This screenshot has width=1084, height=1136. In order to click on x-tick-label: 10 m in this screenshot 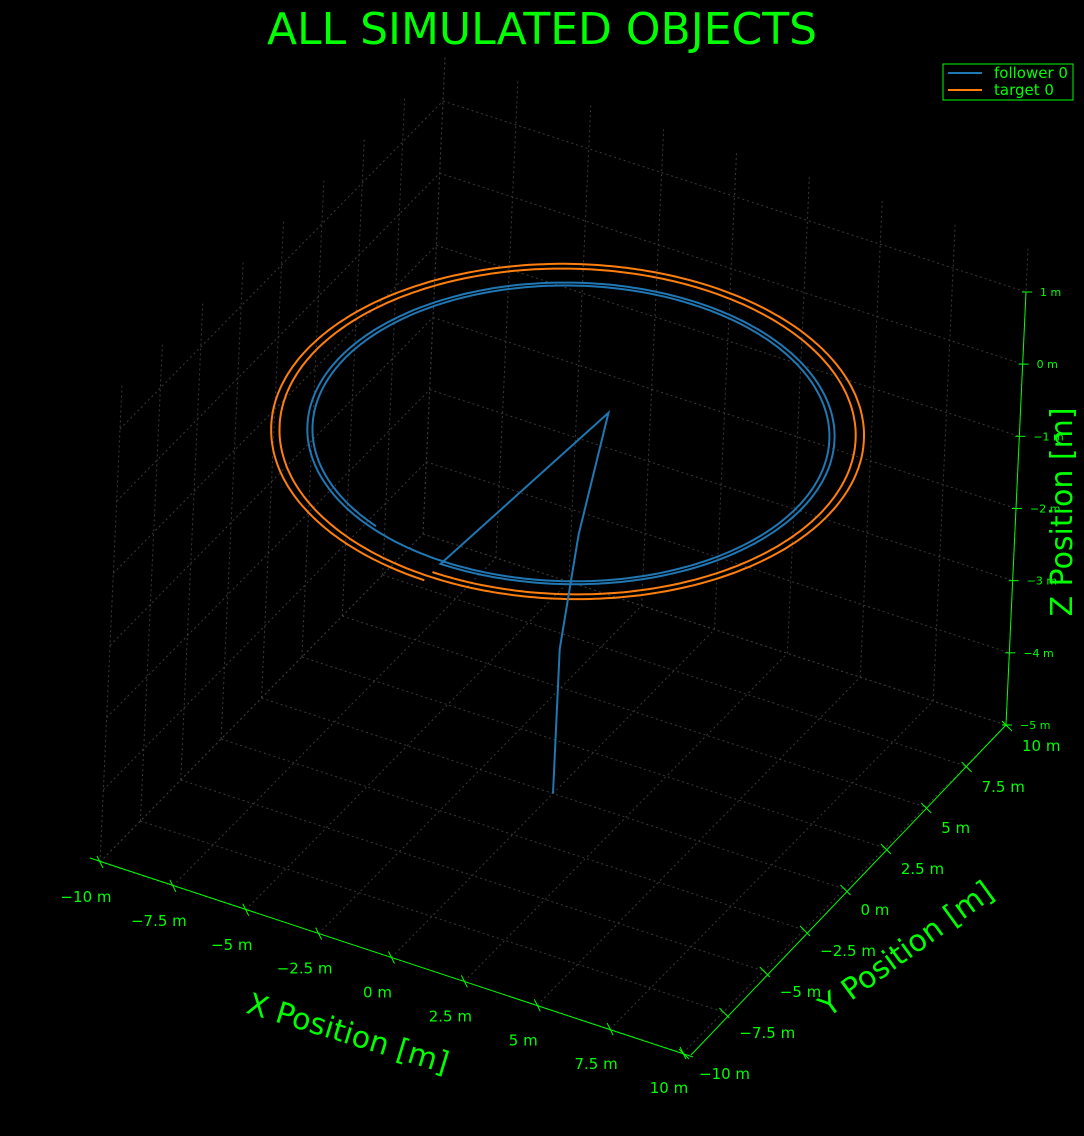, I will do `click(669, 1088)`.